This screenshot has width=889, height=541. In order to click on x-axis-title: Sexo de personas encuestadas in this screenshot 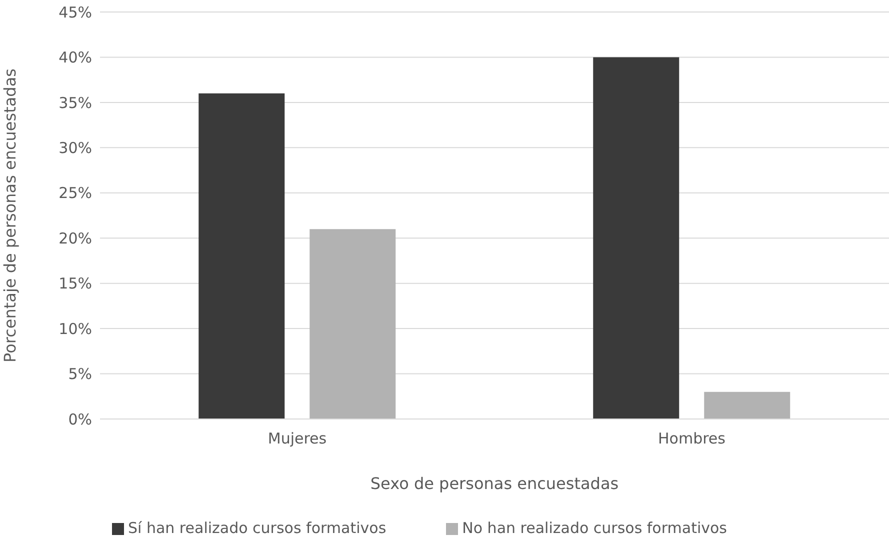, I will do `click(494, 483)`.